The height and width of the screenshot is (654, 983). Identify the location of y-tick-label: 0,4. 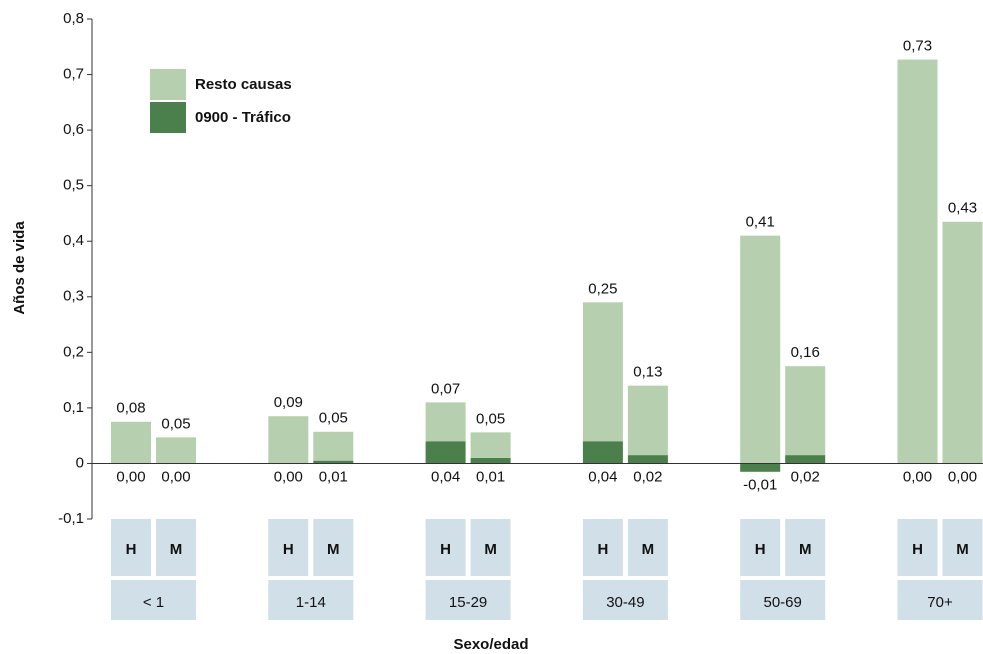
(73, 240).